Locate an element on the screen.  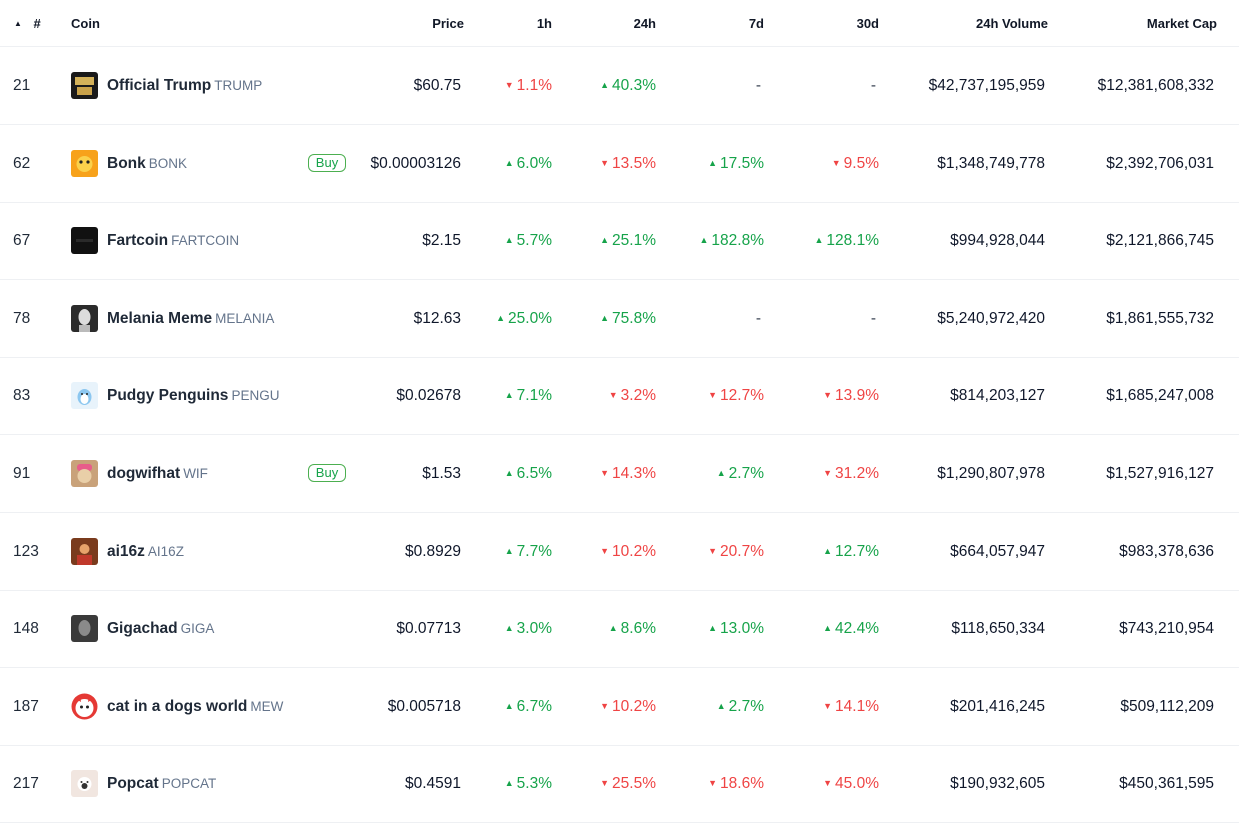
coin-symbol: AI16Z is located at coordinates (165, 551).